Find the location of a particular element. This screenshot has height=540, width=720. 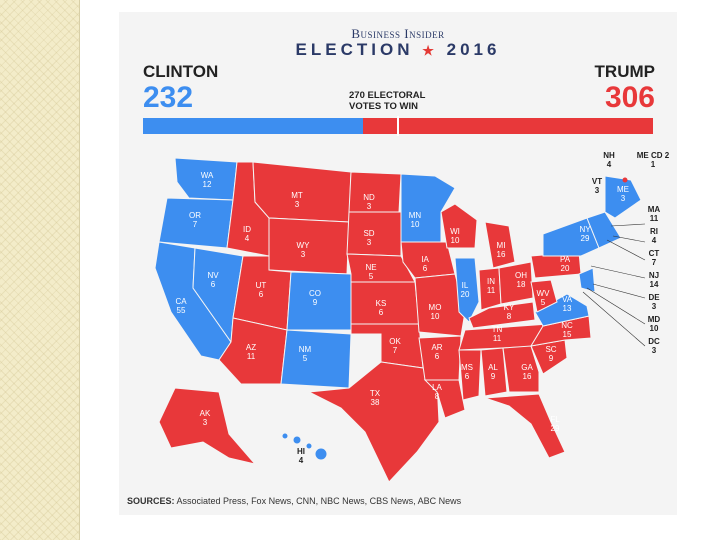

state-mo is located at coordinates (440, 305).